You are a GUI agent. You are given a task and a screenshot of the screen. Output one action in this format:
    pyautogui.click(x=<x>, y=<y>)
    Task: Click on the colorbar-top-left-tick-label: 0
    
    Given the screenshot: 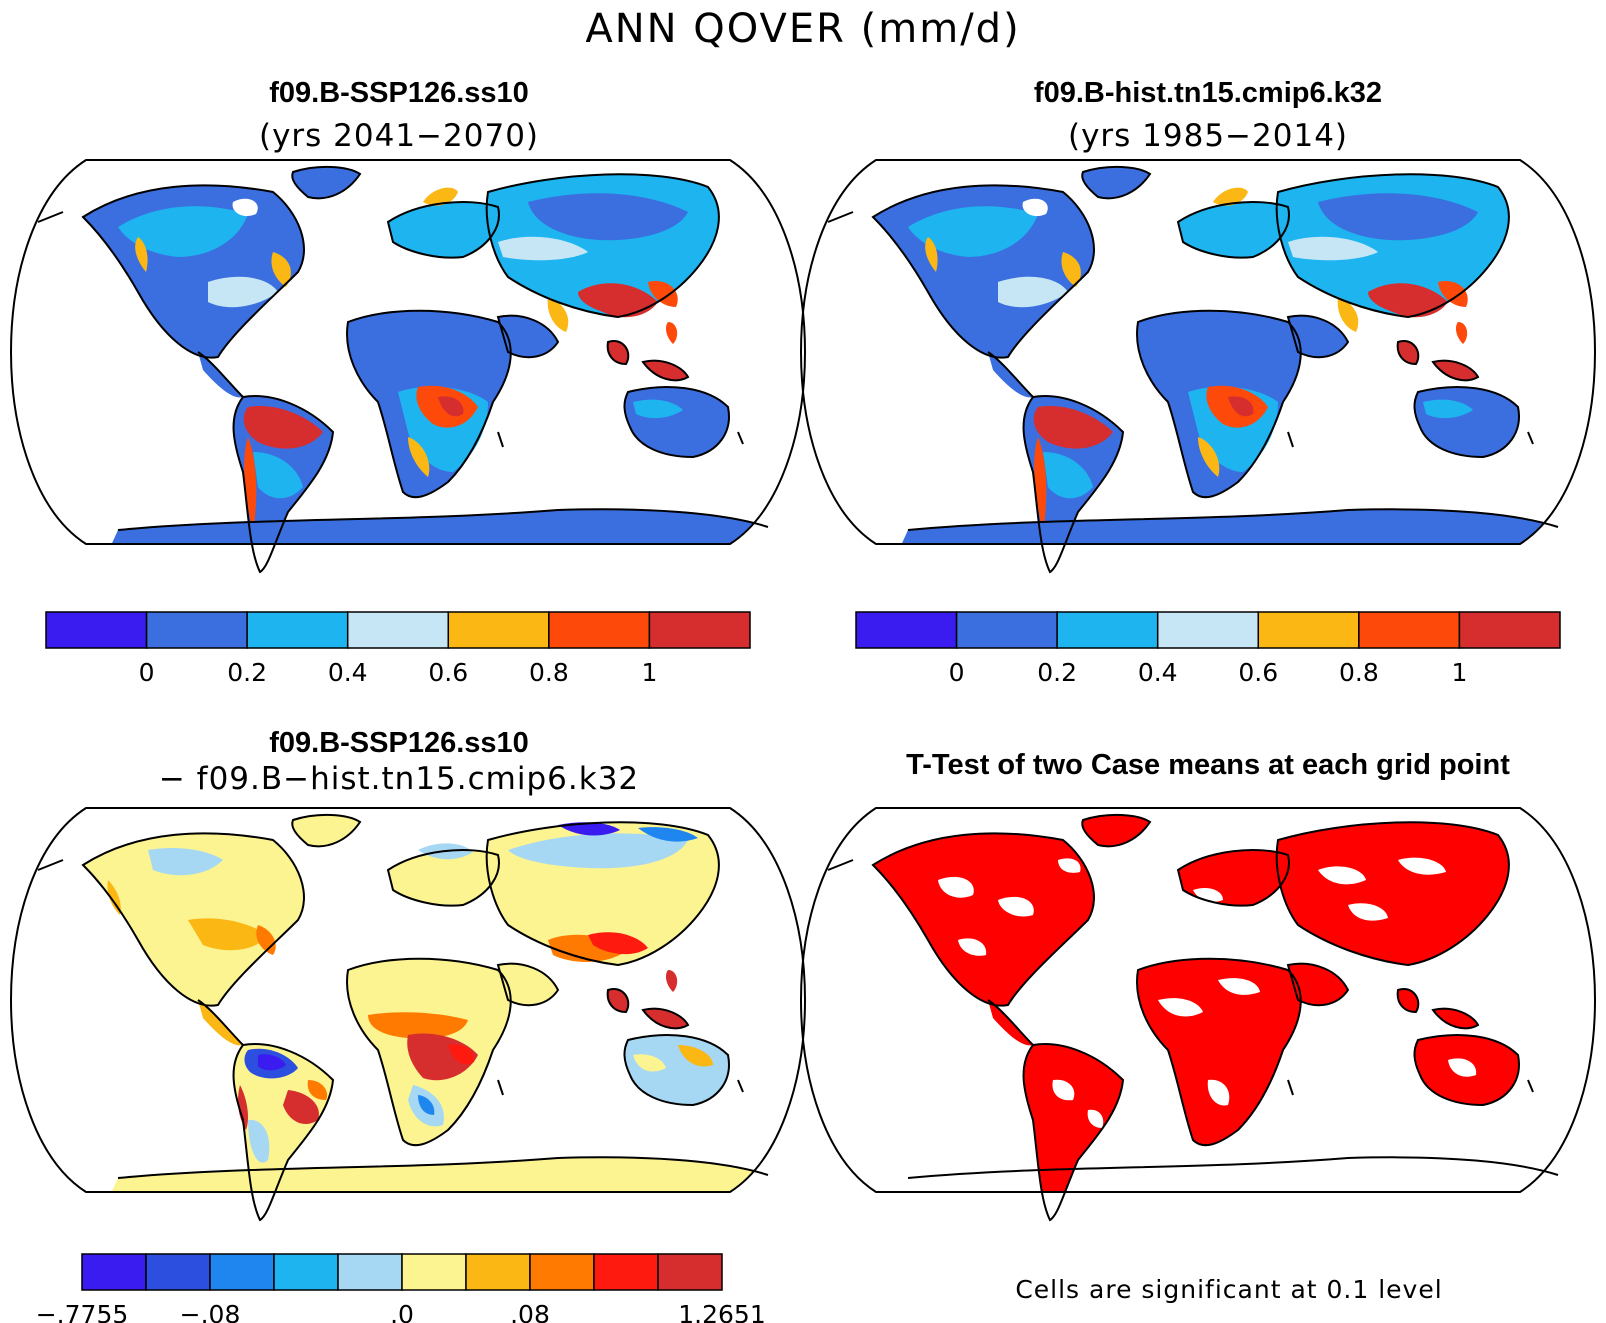 What is the action you would take?
    pyautogui.click(x=147, y=672)
    